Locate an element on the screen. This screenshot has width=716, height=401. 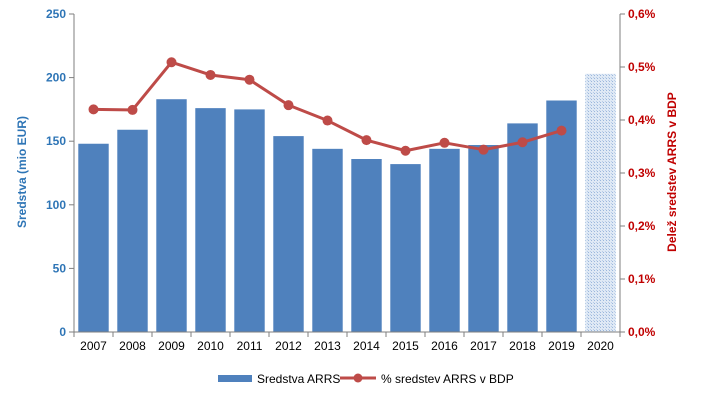
x-tick-label: 2017 is located at coordinates (483, 346).